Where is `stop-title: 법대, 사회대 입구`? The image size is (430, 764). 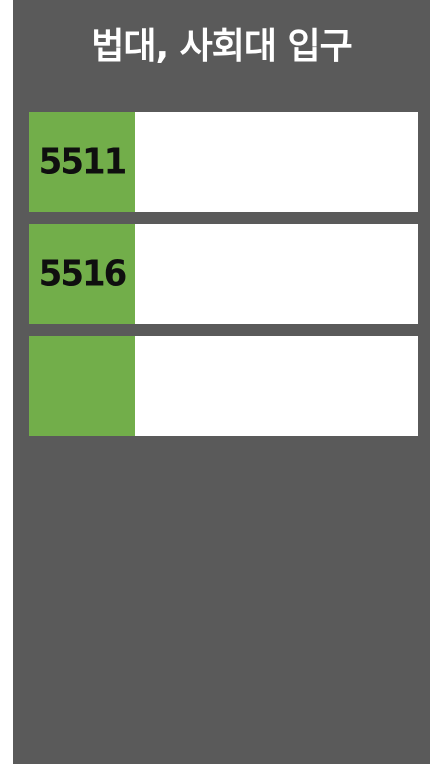 stop-title: 법대, 사회대 입구 is located at coordinates (222, 46).